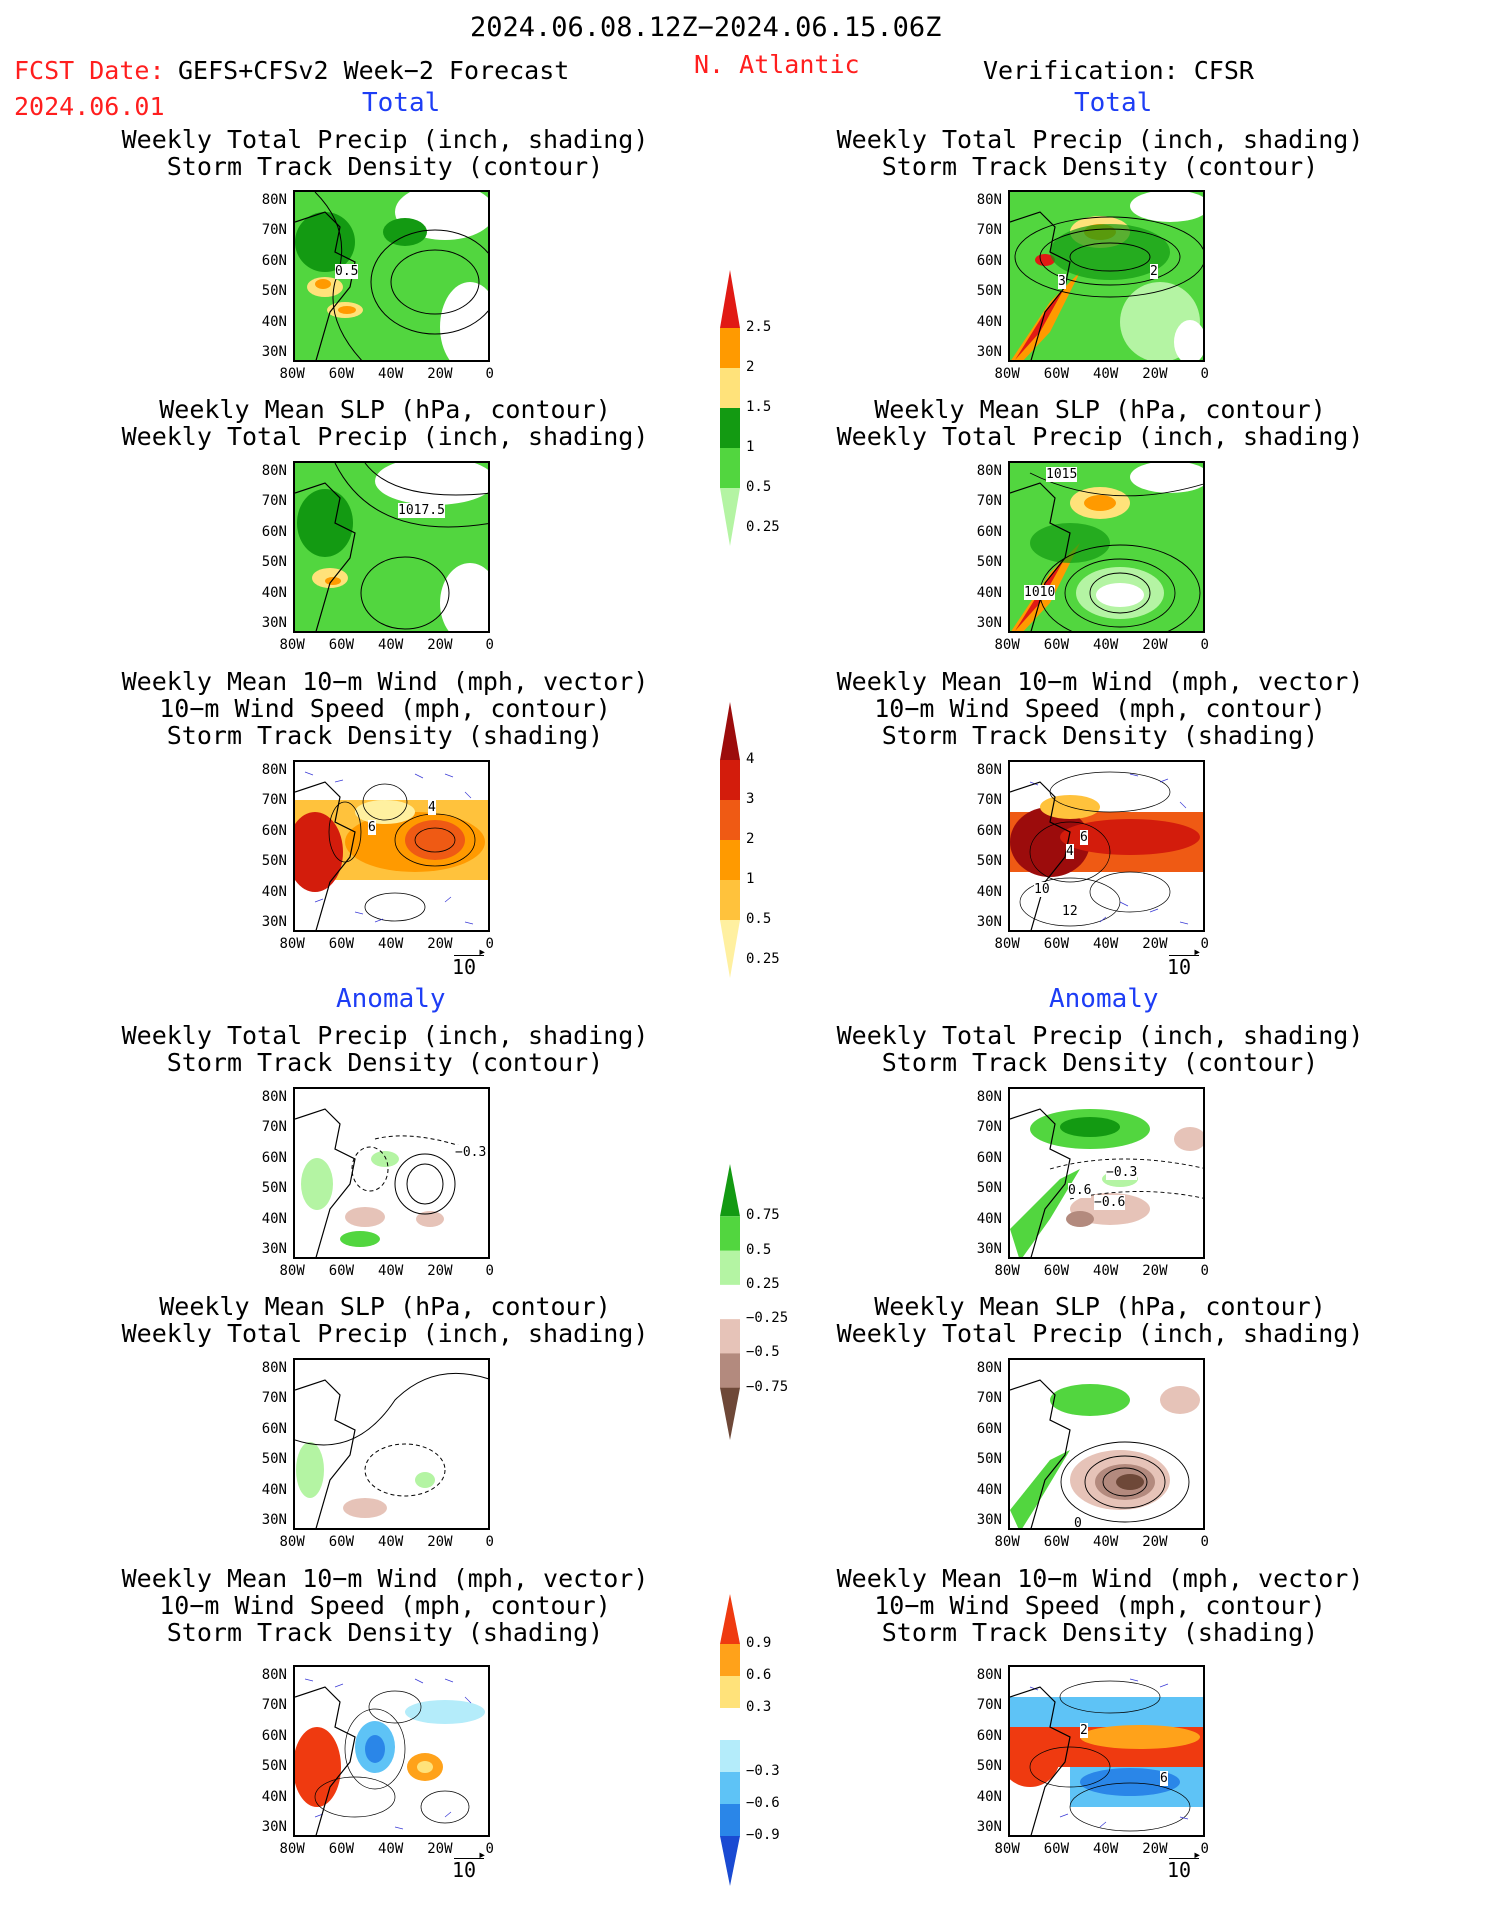  What do you see at coordinates (391, 999) in the screenshot?
I see `fc-anomaly-label: Anomaly` at bounding box center [391, 999].